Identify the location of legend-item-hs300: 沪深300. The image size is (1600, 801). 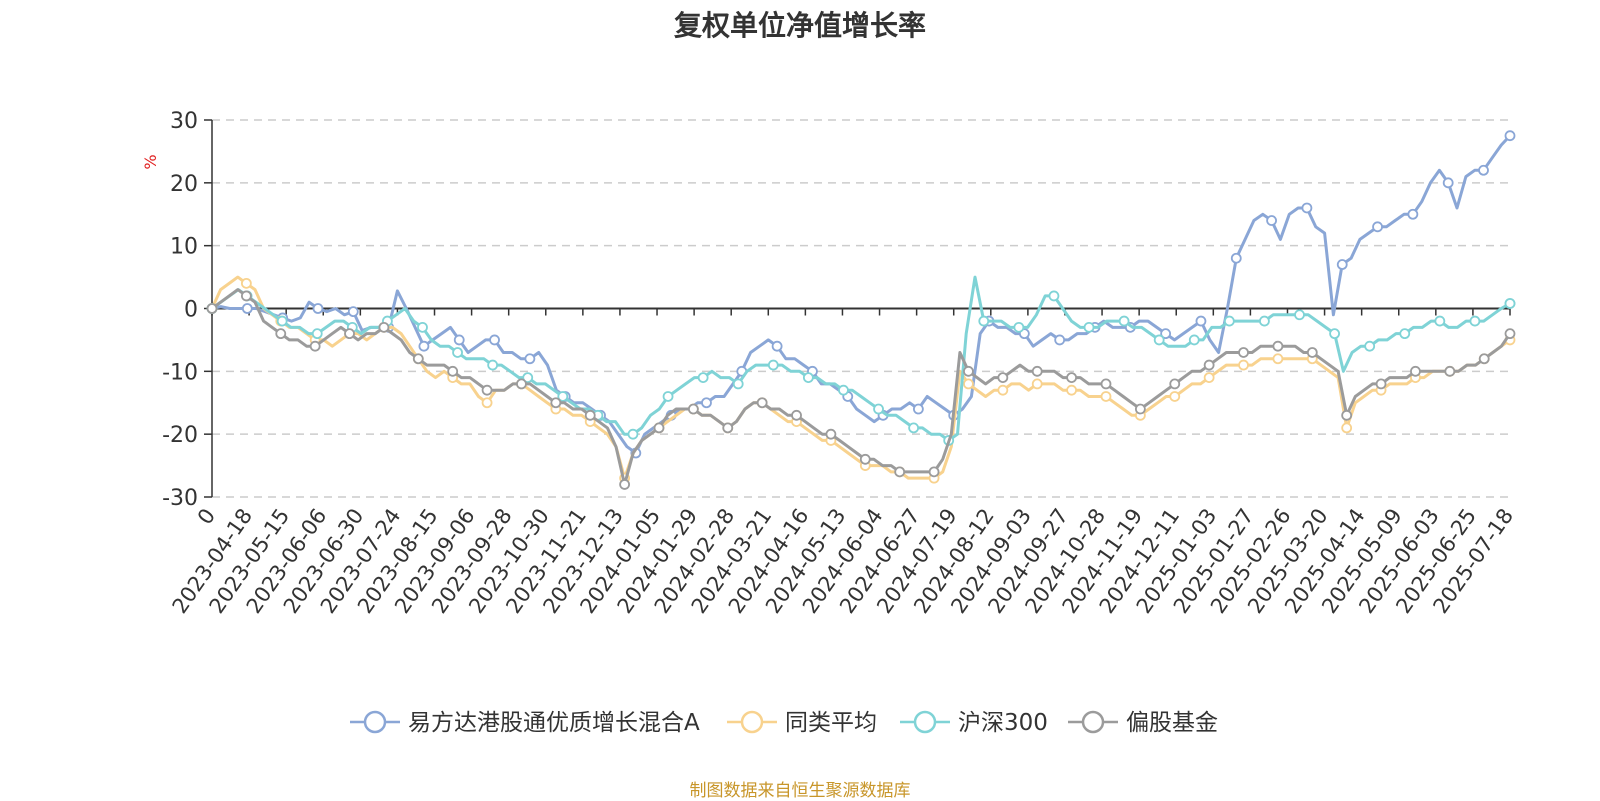
(974, 723).